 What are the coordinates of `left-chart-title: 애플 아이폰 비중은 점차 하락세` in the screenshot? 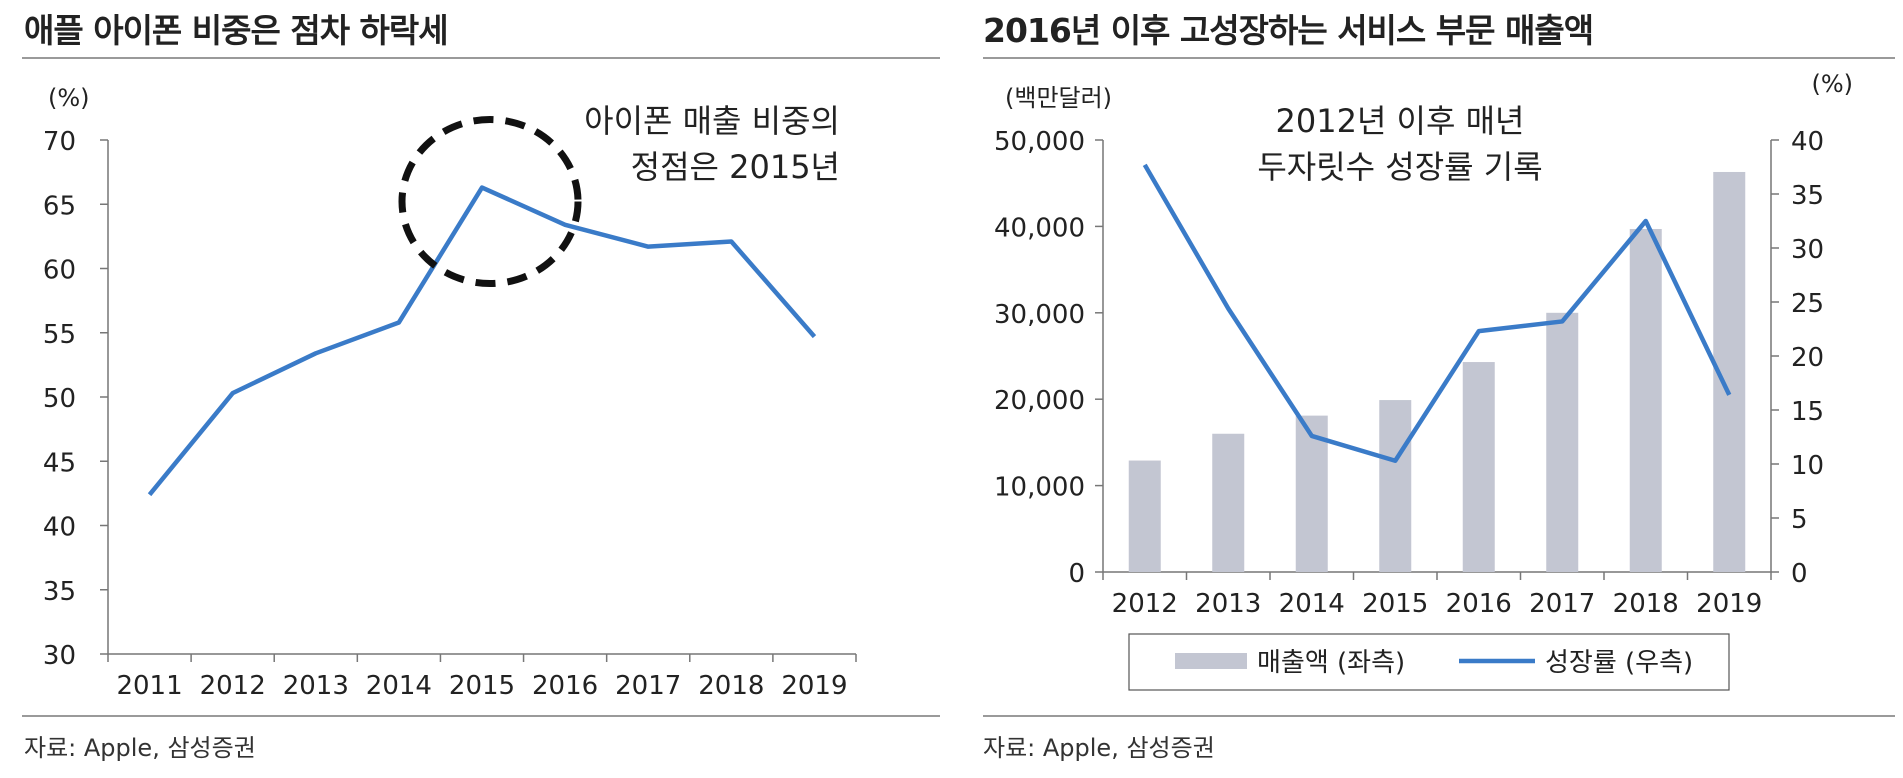 It's located at (236, 30).